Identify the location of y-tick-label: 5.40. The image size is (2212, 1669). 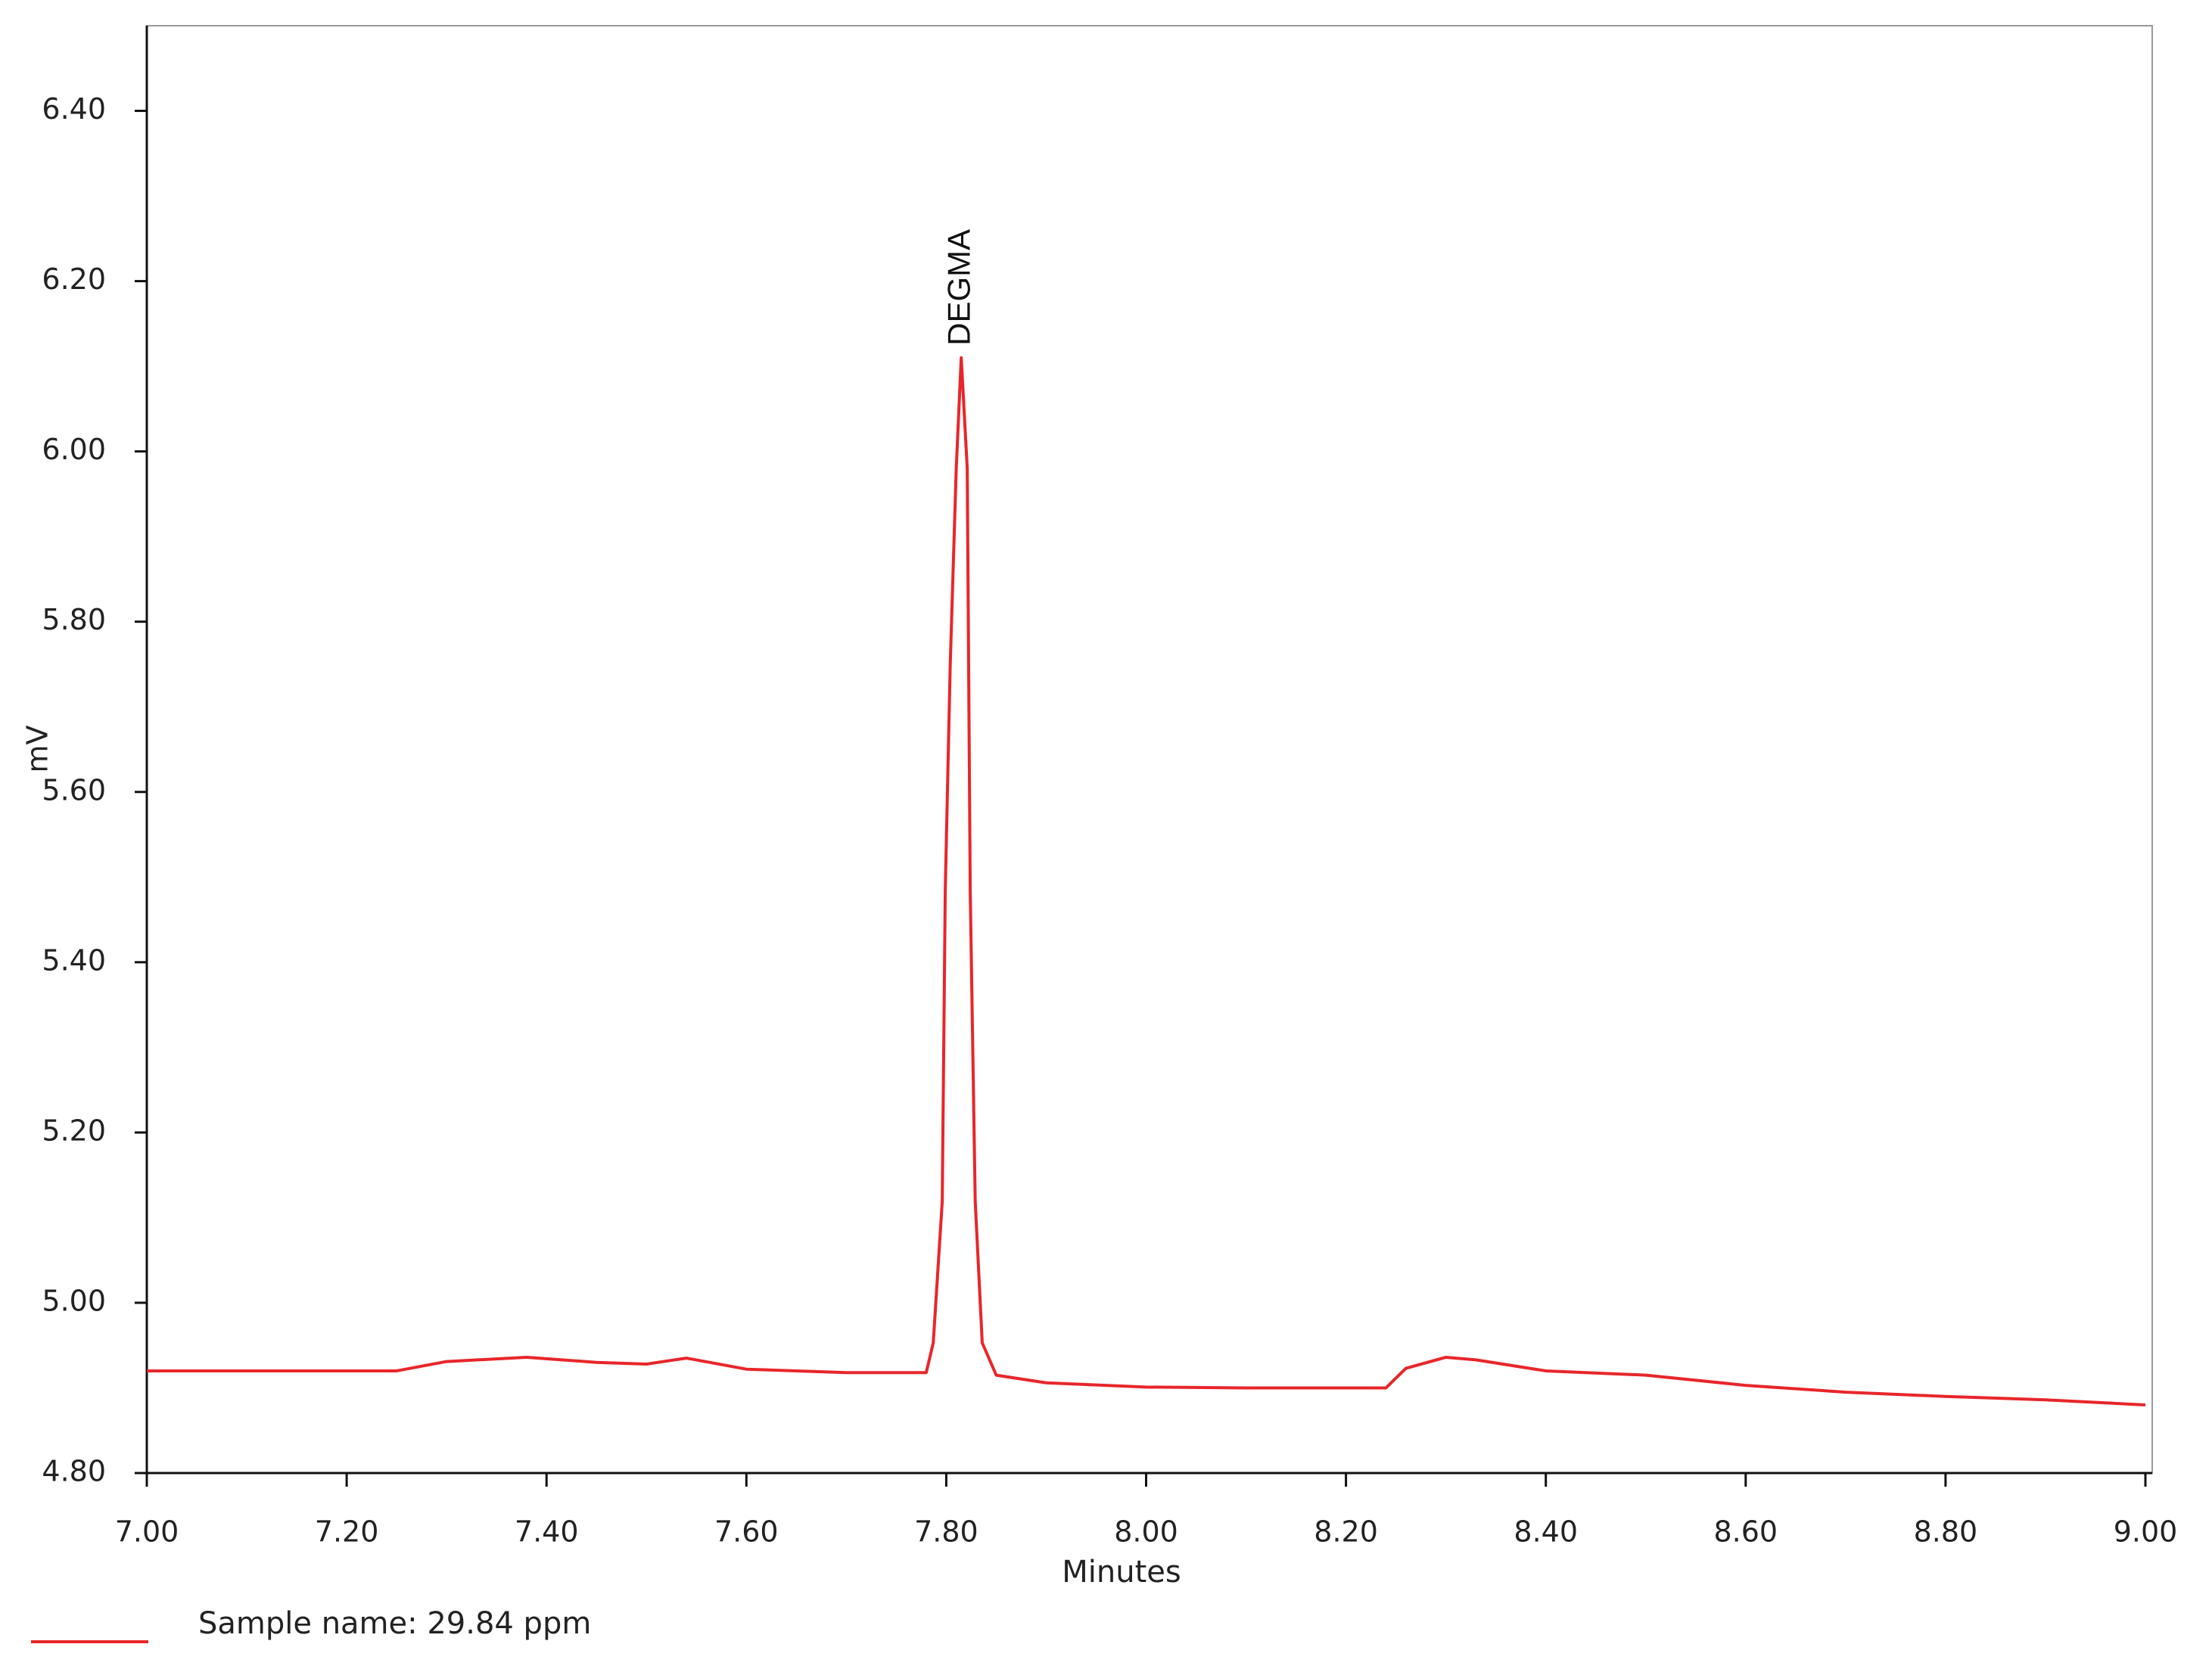
(74, 960).